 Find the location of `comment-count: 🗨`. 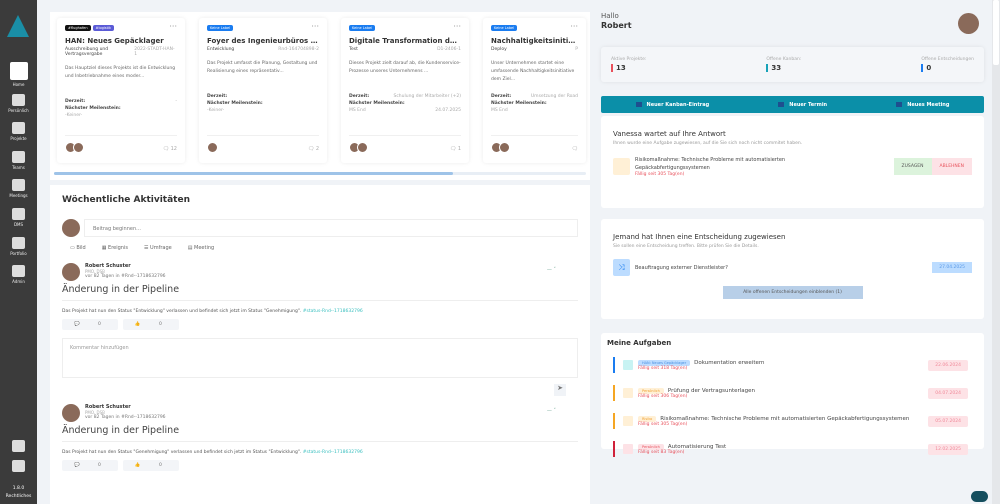

comment-count: 🗨 is located at coordinates (575, 149).